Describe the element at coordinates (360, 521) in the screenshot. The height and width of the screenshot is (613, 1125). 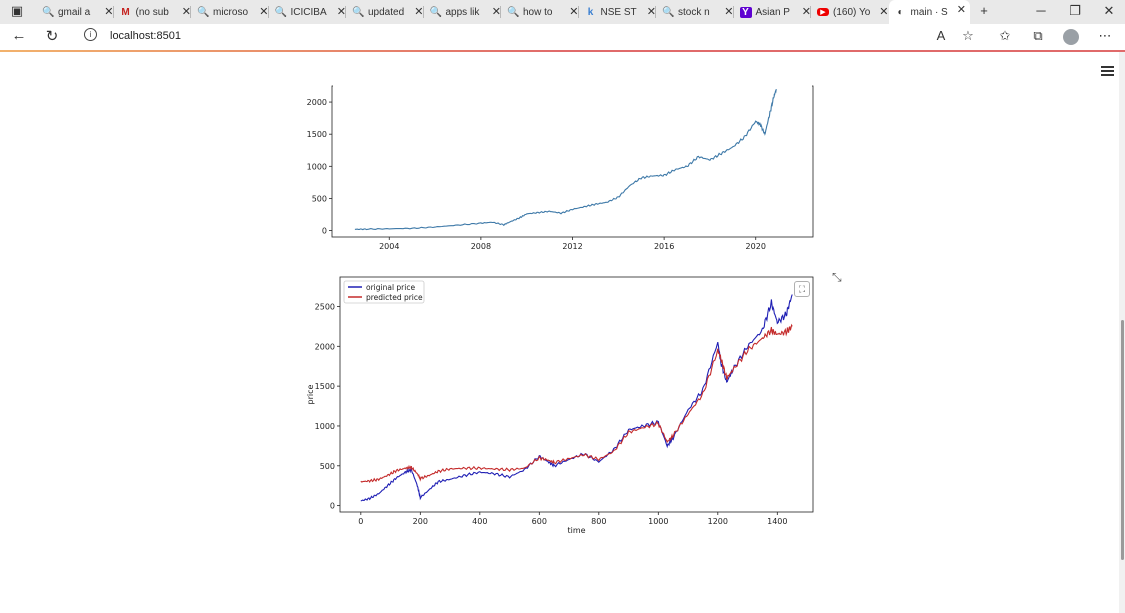
I see `x-tick-label: 0` at that location.